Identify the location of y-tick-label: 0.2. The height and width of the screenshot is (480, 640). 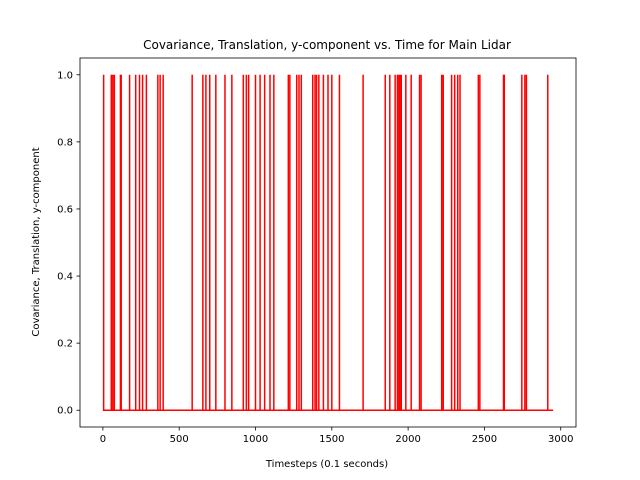
(65, 344).